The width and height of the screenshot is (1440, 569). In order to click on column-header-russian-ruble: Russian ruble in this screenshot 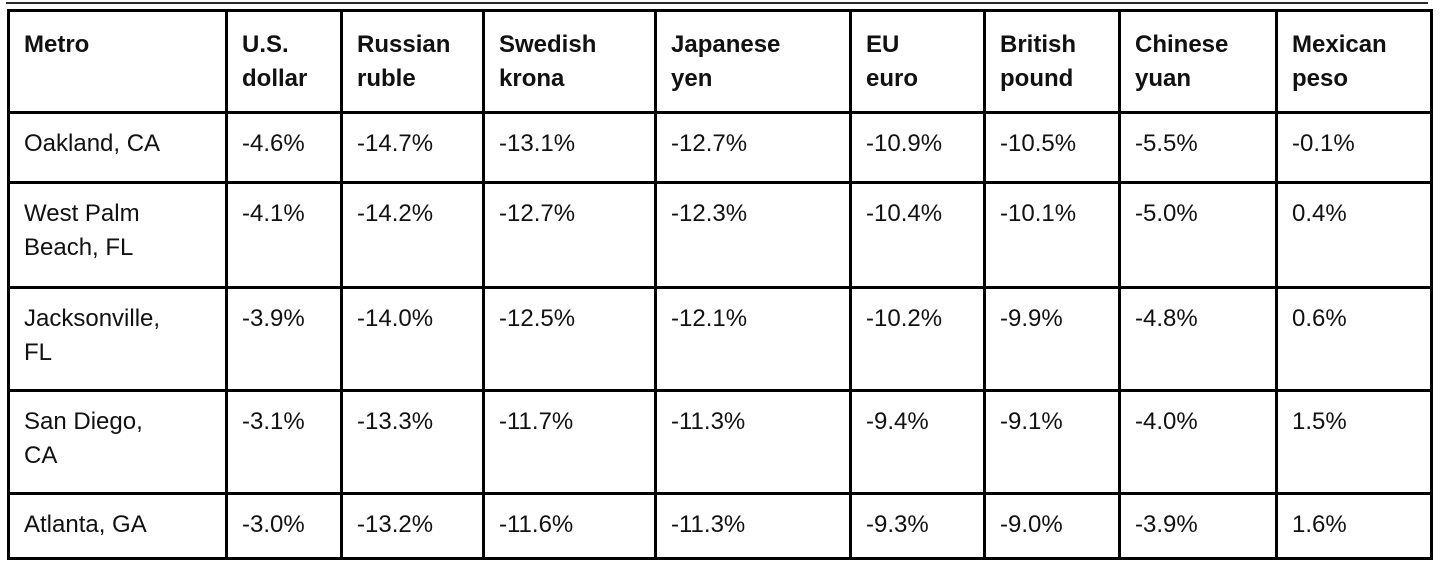, I will do `click(412, 61)`.